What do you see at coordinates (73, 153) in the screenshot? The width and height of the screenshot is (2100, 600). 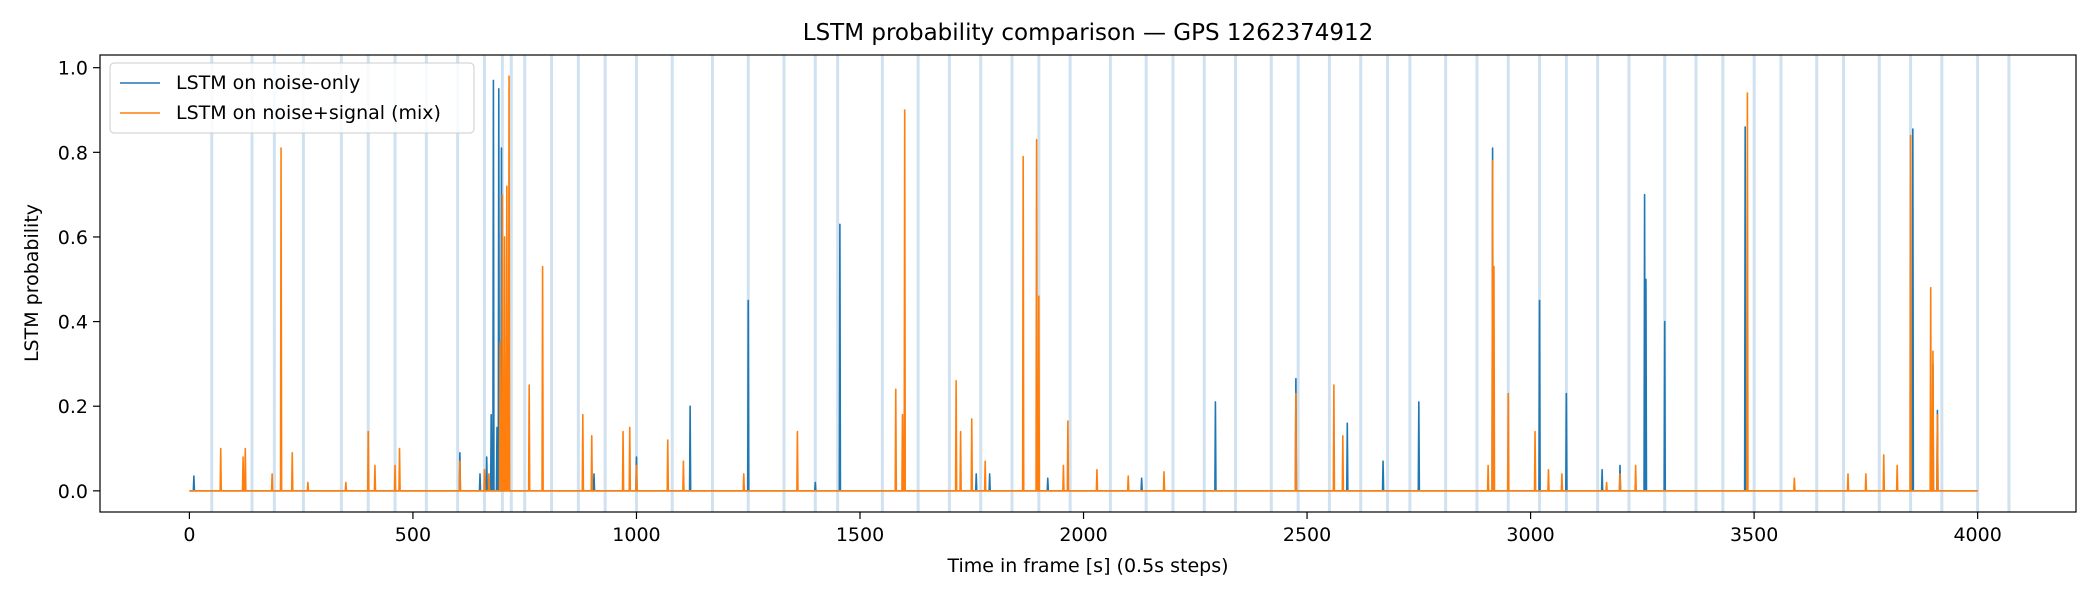 I see `y-tick-label-4: 0.8` at bounding box center [73, 153].